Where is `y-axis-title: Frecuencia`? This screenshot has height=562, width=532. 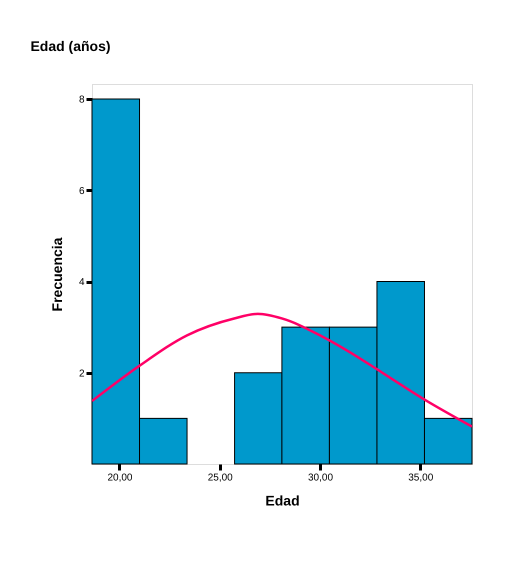
y-axis-title: Frecuencia is located at coordinates (56, 274).